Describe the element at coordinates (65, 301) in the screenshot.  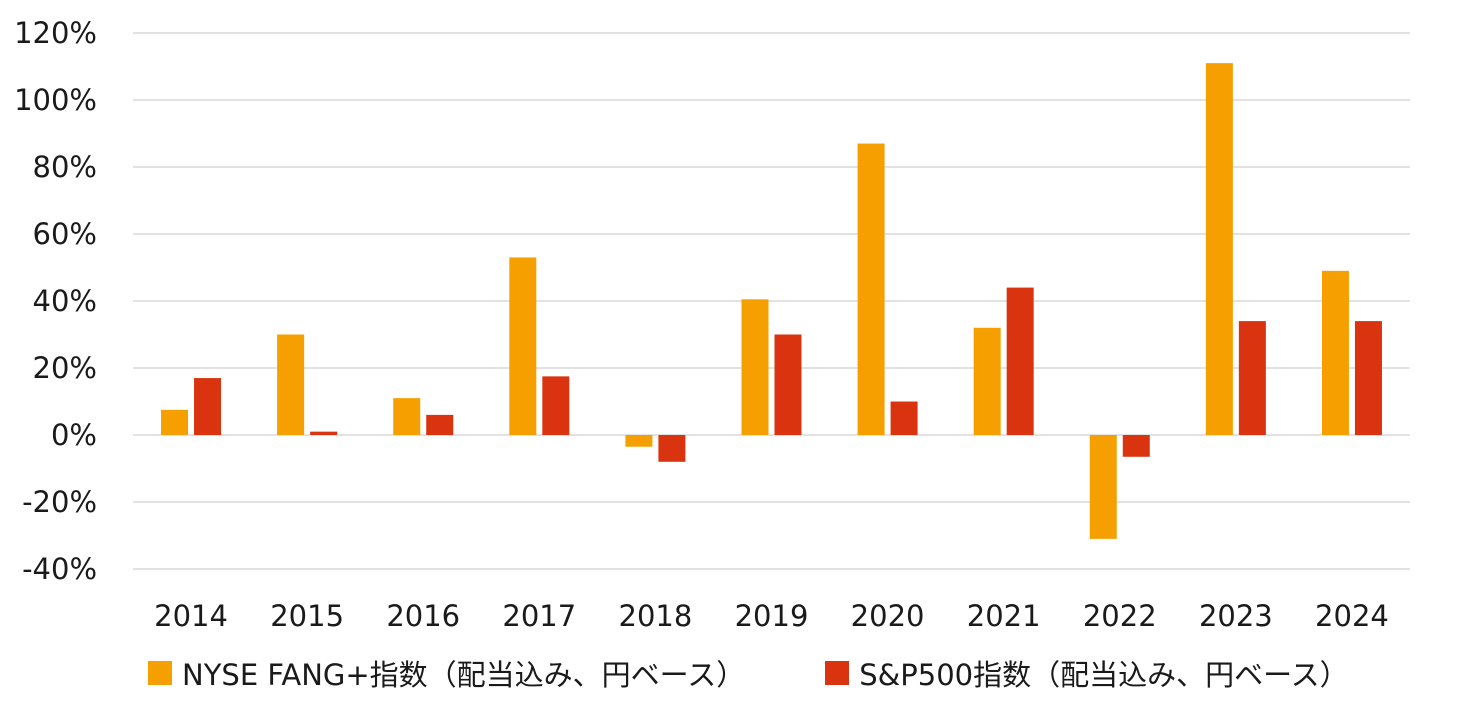
I see `y-tick-label: 40%` at that location.